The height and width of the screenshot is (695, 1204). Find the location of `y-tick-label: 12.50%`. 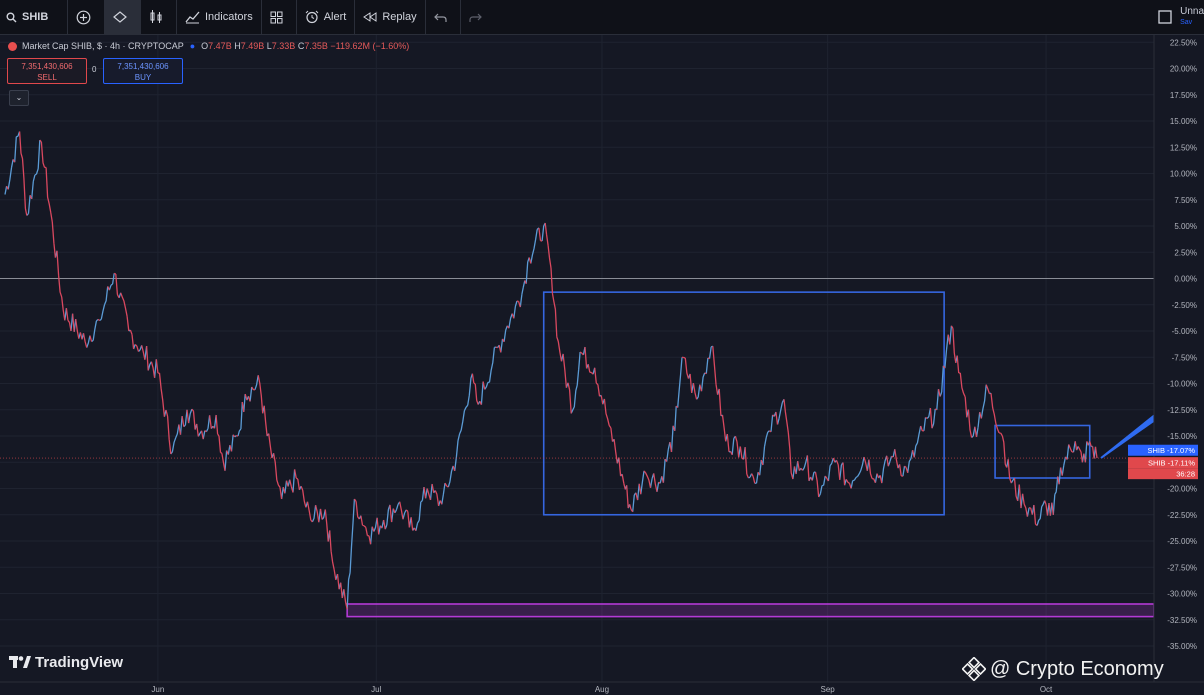

y-tick-label: 12.50% is located at coordinates (1183, 147).